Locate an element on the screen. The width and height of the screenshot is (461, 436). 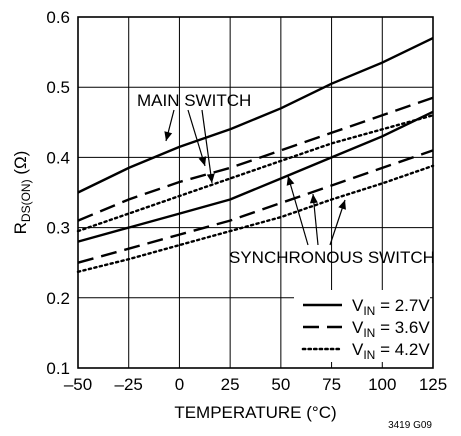
legend-label: VIN = 4.2V is located at coordinates (391, 351).